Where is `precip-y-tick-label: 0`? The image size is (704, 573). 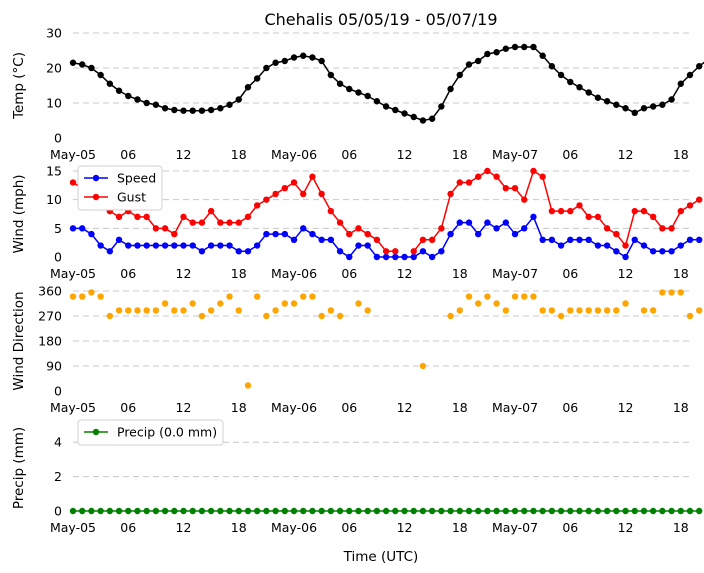
precip-y-tick-label: 0 is located at coordinates (58, 511).